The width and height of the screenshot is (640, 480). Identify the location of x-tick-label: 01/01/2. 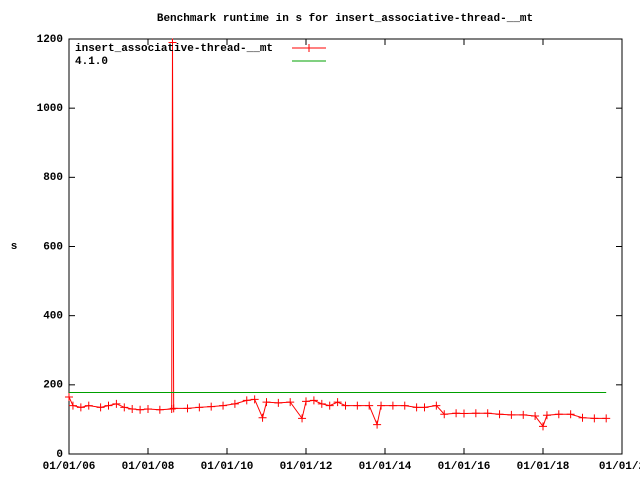
(619, 467).